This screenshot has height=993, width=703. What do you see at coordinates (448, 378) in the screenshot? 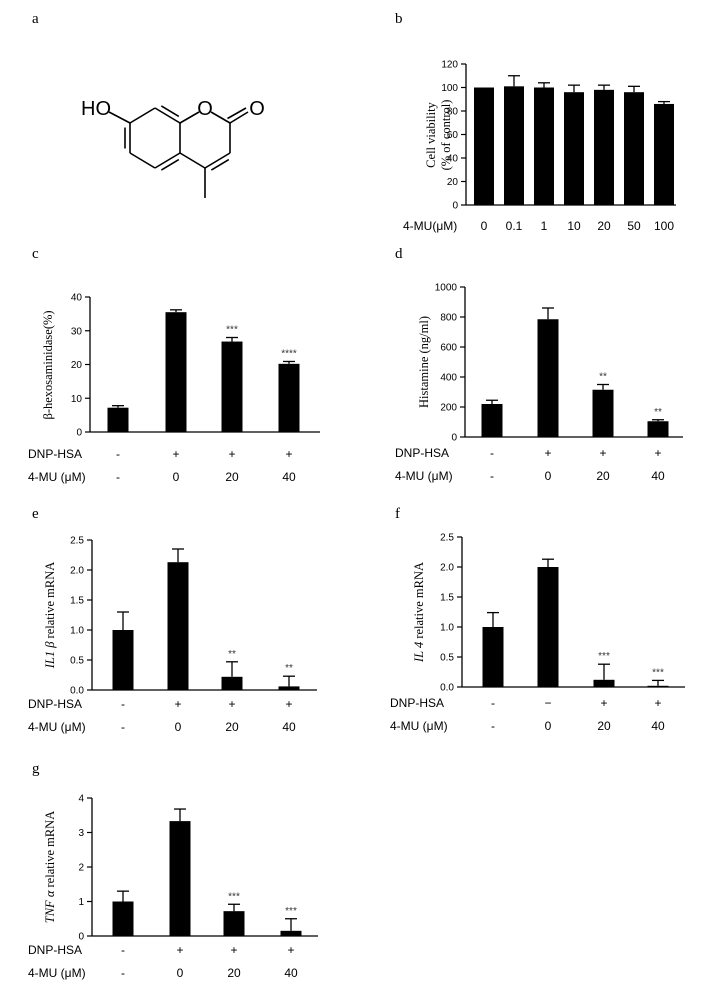
I see `y-tick-label: 400` at bounding box center [448, 378].